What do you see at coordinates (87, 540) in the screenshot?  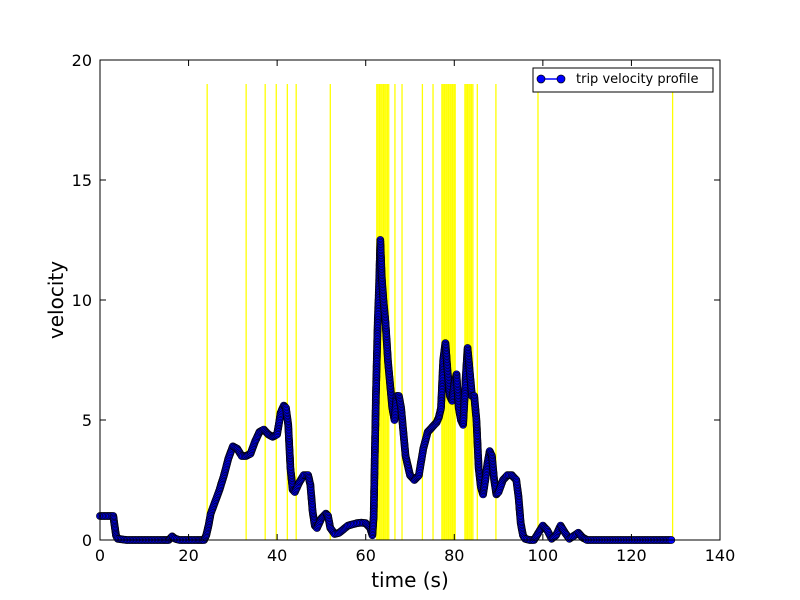 I see `y-tick-label: 0` at bounding box center [87, 540].